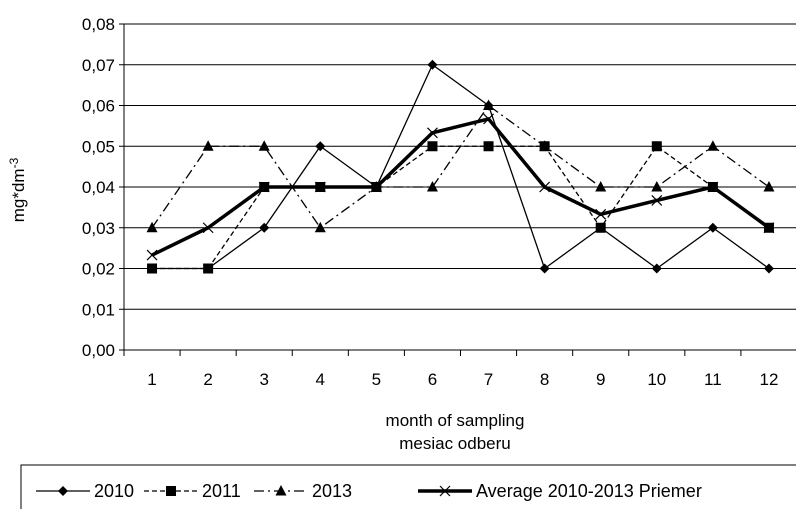  What do you see at coordinates (488, 379) in the screenshot?
I see `x-tick-label: 7` at bounding box center [488, 379].